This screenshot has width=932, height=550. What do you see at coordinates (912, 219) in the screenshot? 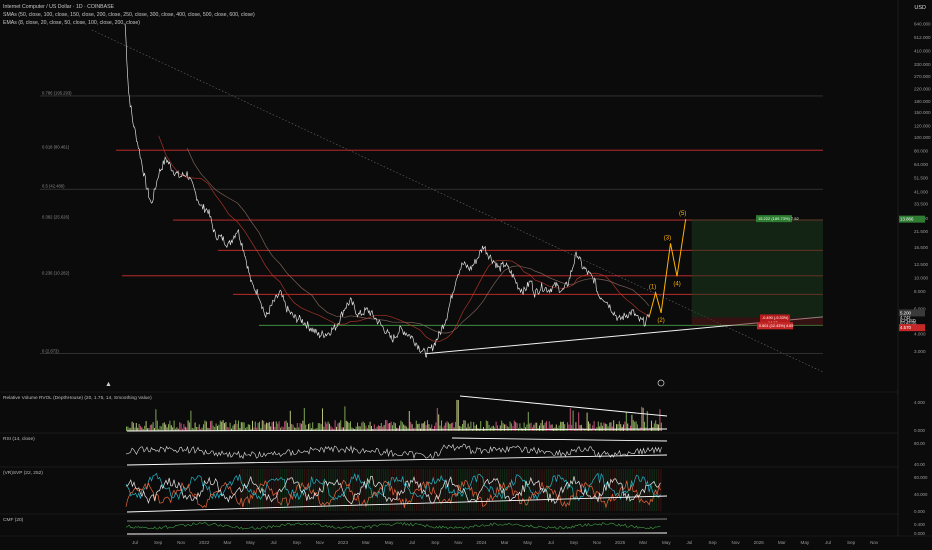
I see `price-tag-box` at bounding box center [912, 219].